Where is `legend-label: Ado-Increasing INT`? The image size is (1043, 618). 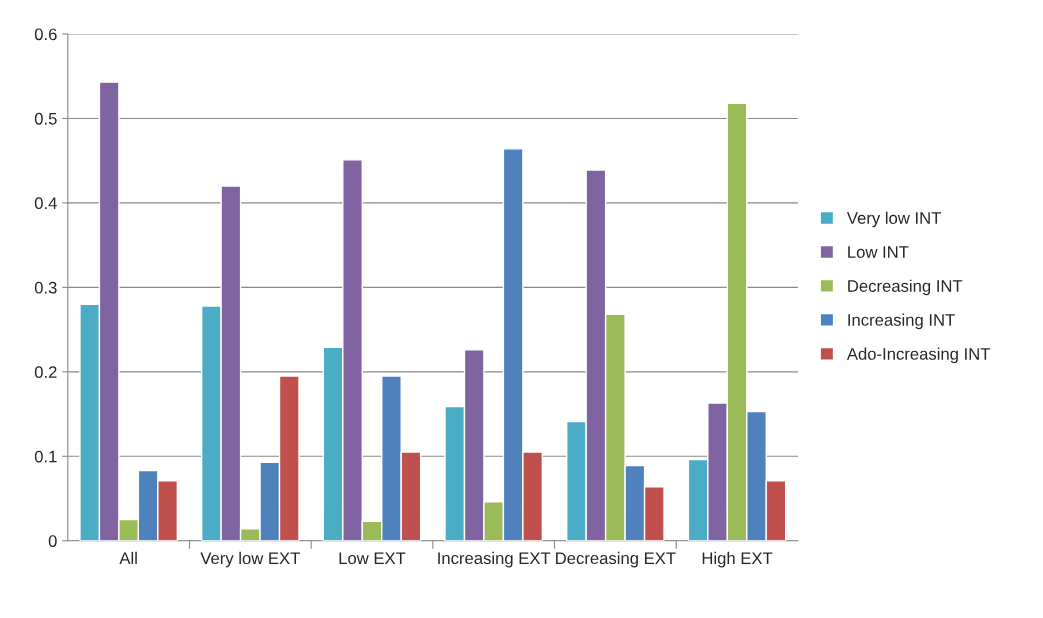 legend-label: Ado-Increasing INT is located at coordinates (918, 355).